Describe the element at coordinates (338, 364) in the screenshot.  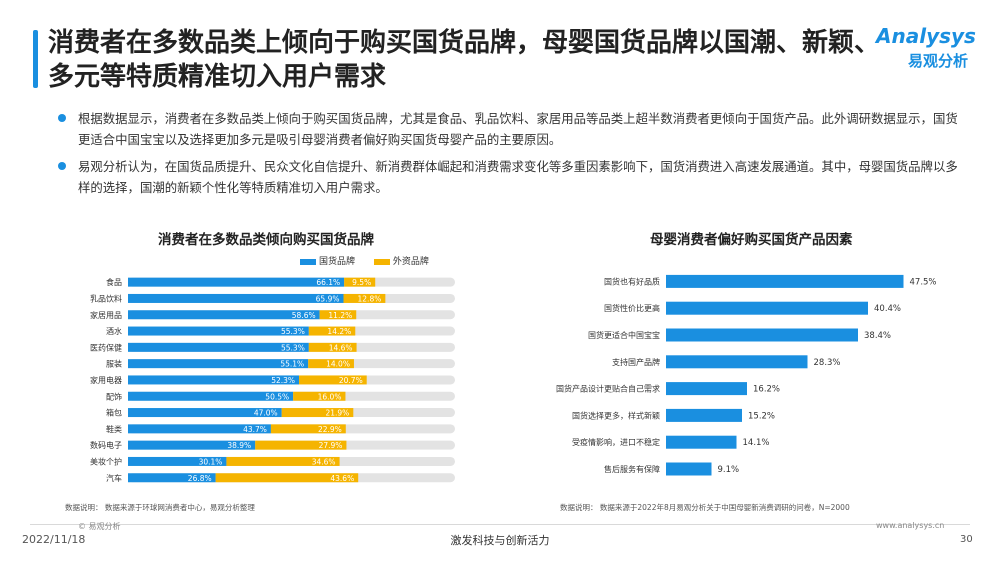
I see `data-label: 14.0%` at that location.